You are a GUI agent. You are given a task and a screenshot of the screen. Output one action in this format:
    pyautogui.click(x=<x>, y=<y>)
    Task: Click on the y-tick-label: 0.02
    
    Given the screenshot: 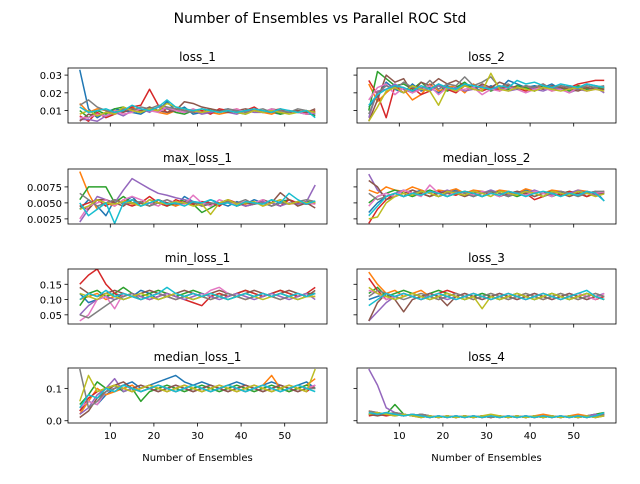 What is the action you would take?
    pyautogui.click(x=51, y=94)
    